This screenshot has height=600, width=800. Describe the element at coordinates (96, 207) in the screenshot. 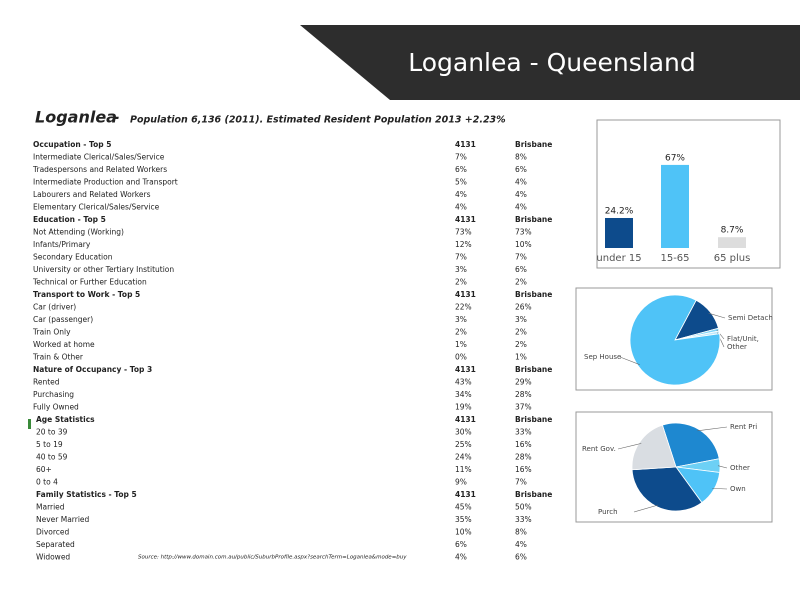

I see `row-label: Elementary Clerical/Sales/Service` at that location.